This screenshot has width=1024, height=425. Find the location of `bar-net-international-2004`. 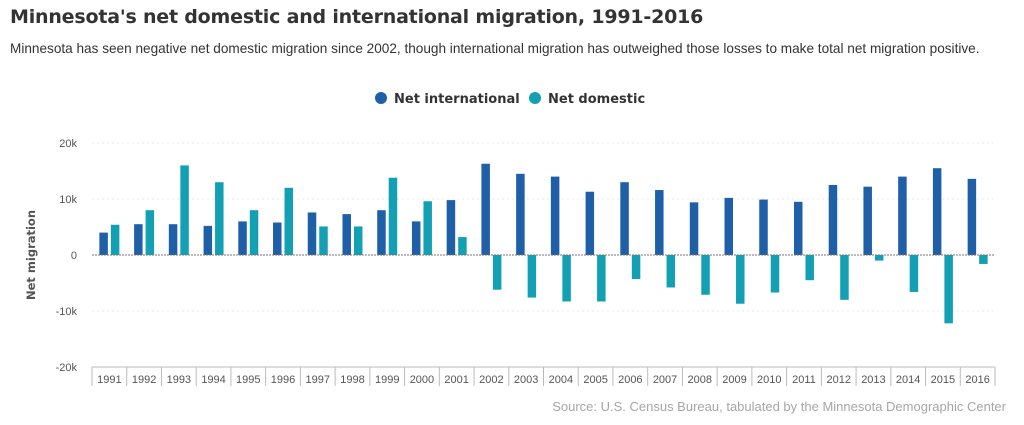

bar-net-international-2004 is located at coordinates (555, 215).